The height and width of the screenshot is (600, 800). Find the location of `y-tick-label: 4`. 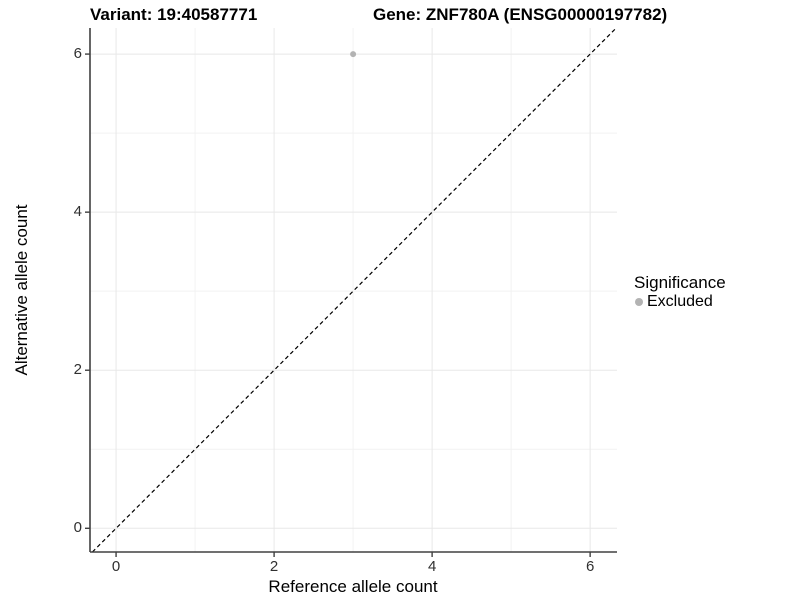

y-tick-label: 4 is located at coordinates (77, 212).